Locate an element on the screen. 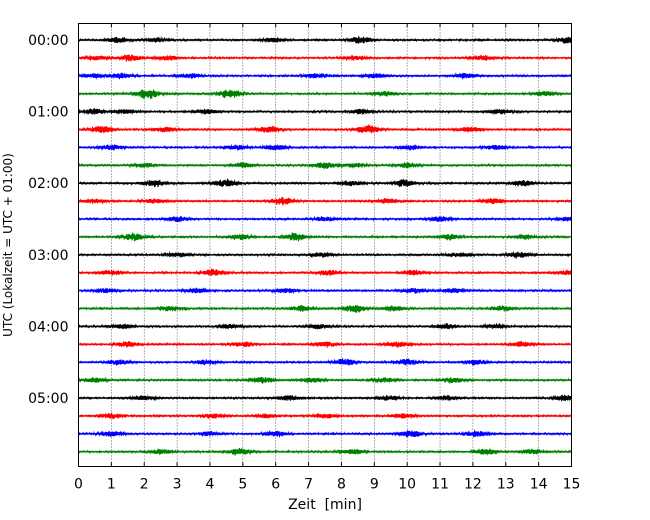 This screenshot has width=650, height=520. y-tick-label-5: 05:00 is located at coordinates (48, 399).